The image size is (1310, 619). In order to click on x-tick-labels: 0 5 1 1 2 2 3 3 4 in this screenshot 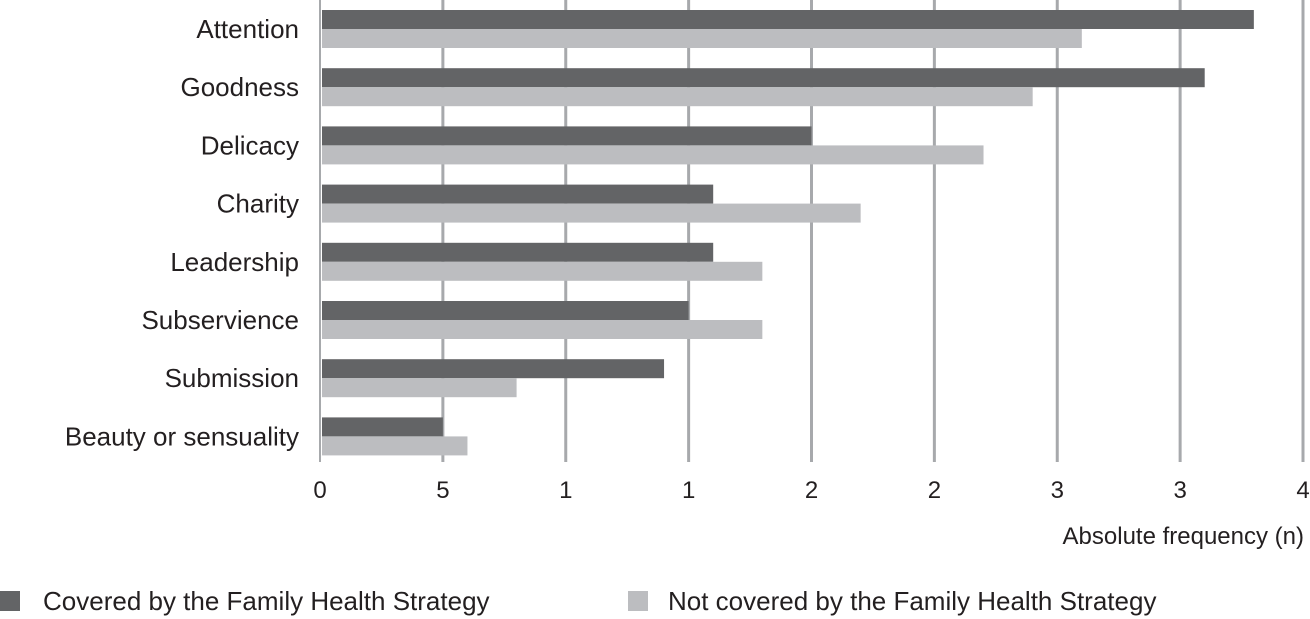, I will do `click(811, 490)`.